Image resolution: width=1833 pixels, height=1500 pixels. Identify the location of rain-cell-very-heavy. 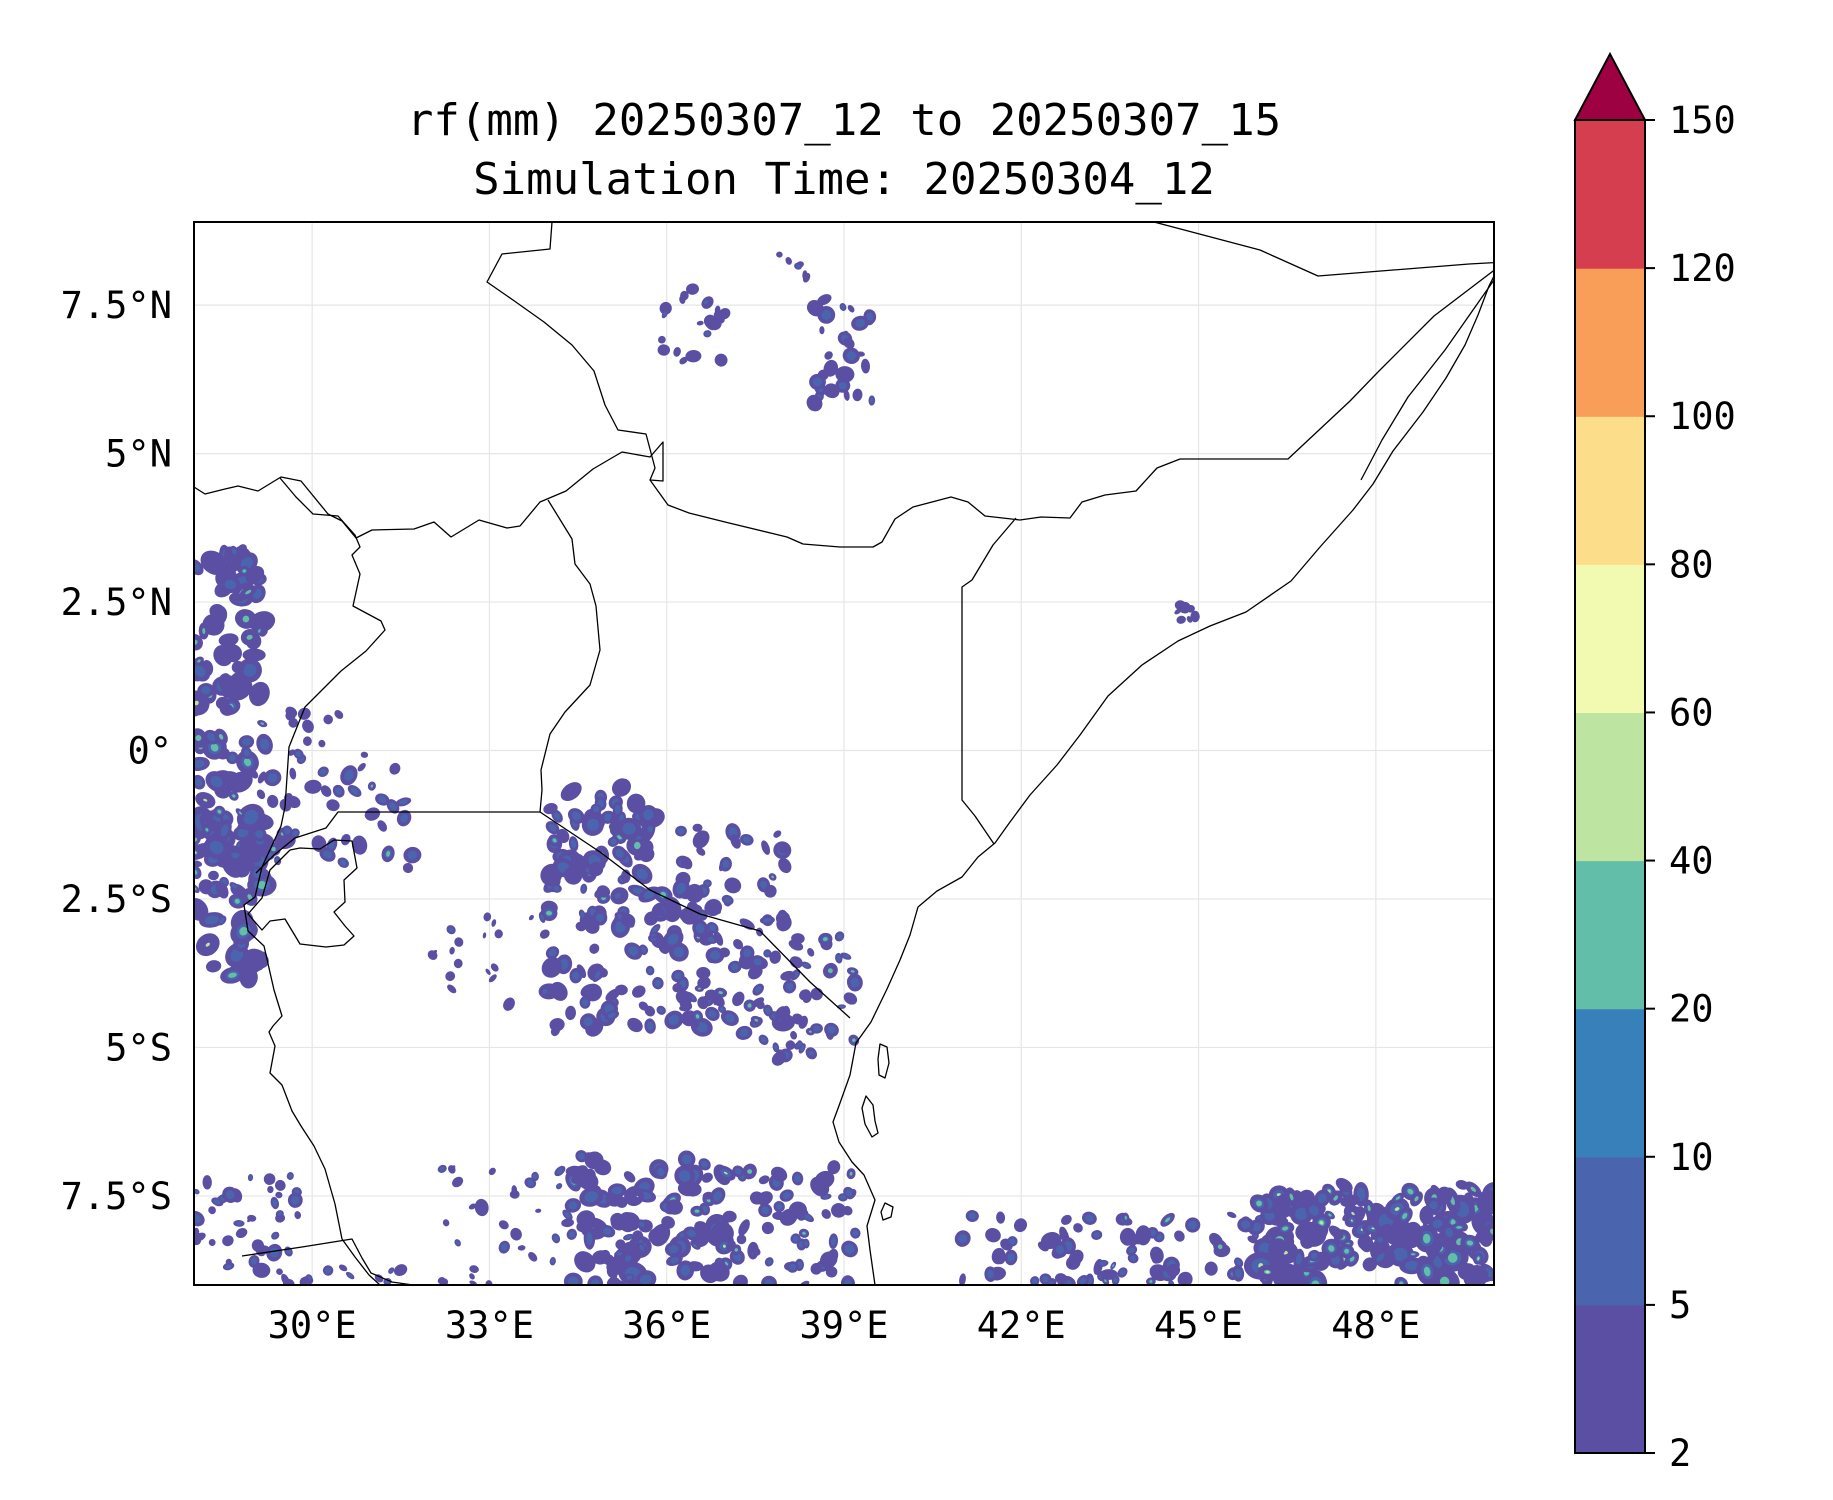
(205, 800).